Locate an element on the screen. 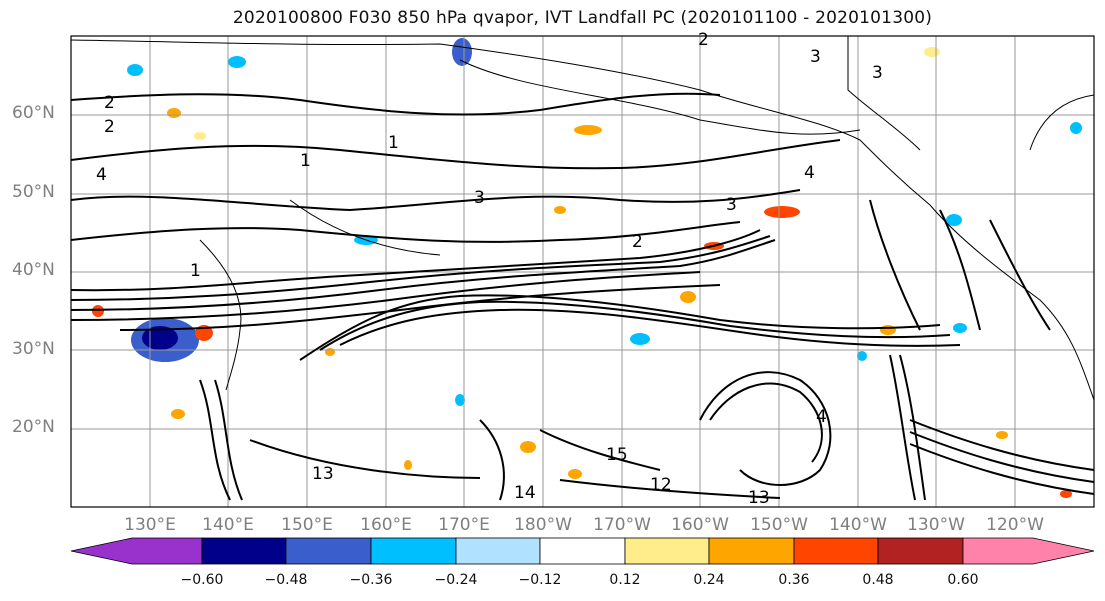 This screenshot has width=1105, height=601. contour-label: 12 is located at coordinates (661, 485).